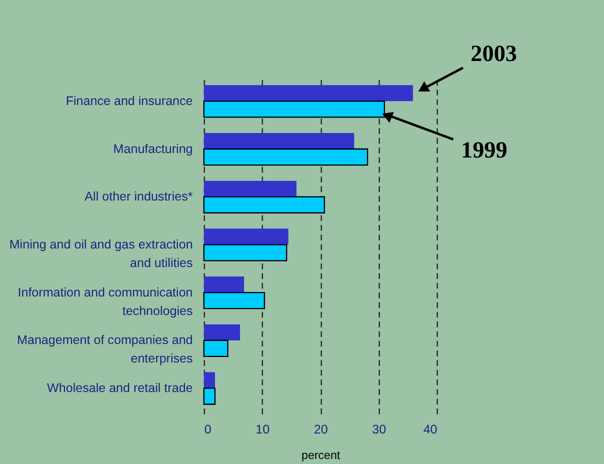  Describe the element at coordinates (129, 101) in the screenshot. I see `y-tick-label: Finance and insurance` at that location.